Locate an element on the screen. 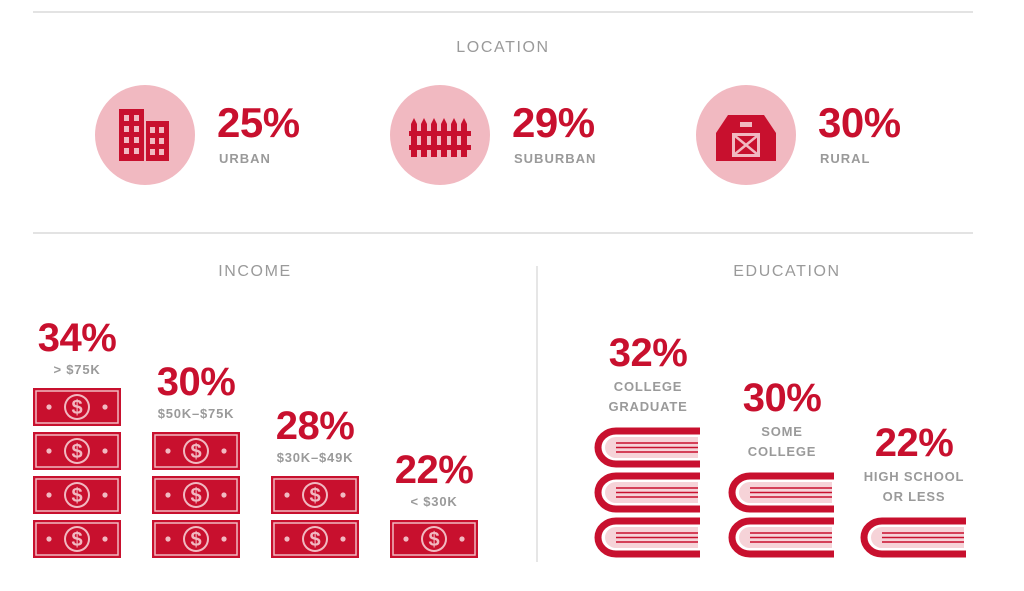 Image resolution: width=1024 pixels, height=591 pixels. education-label-line: SOME is located at coordinates (782, 431).